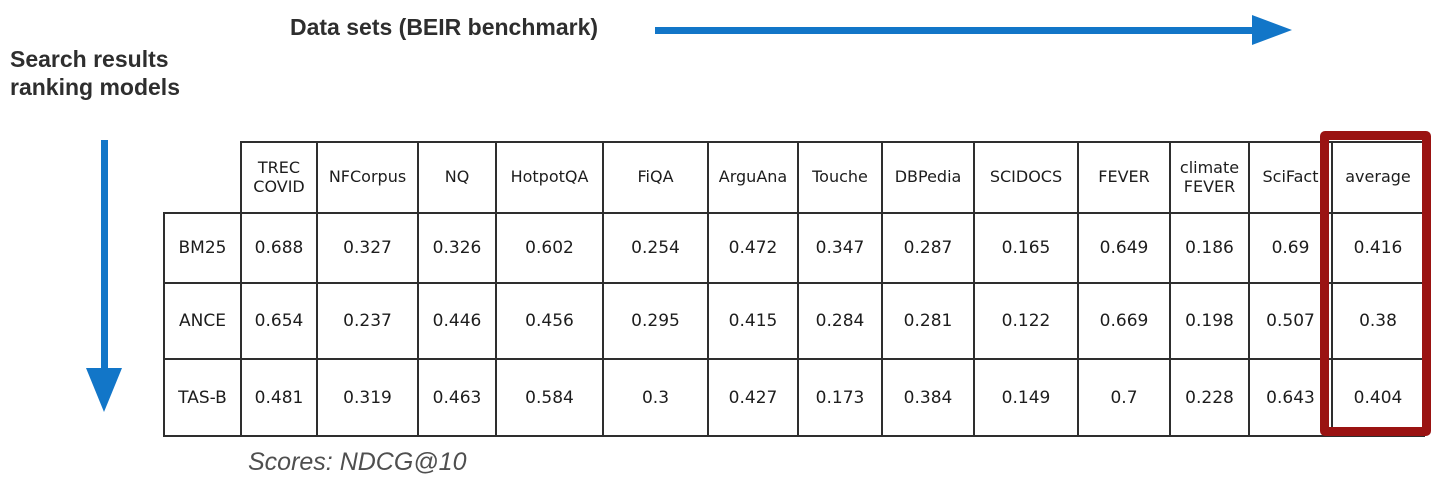  Describe the element at coordinates (457, 321) in the screenshot. I see `score-cell: 0.446` at that location.